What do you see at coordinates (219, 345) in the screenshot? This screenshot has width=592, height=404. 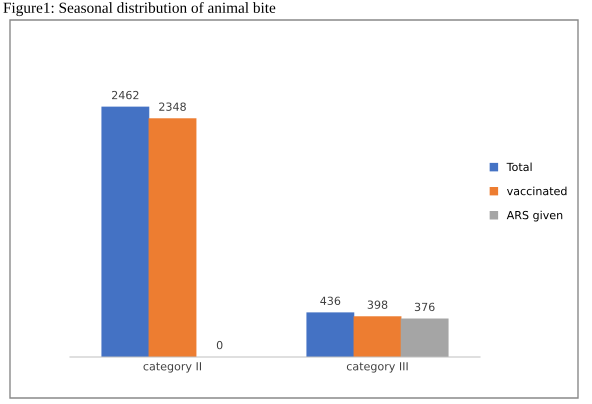 I see `data-label: 0` at bounding box center [219, 345].